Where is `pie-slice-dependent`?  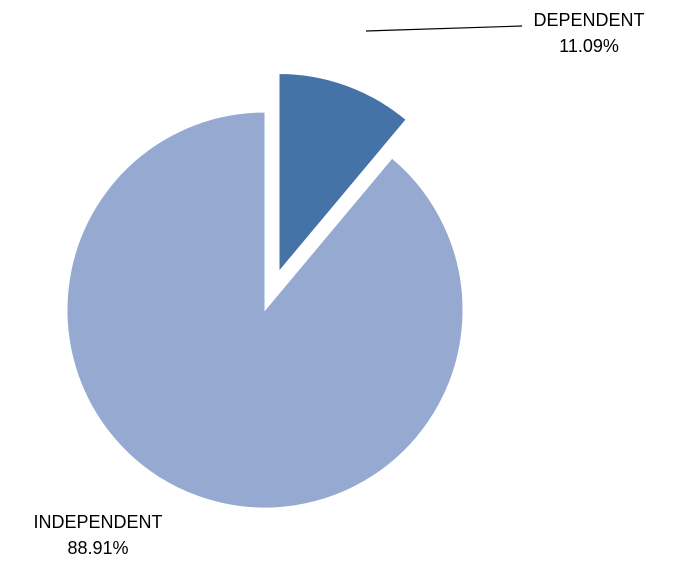 pie-slice-dependent is located at coordinates (342, 172).